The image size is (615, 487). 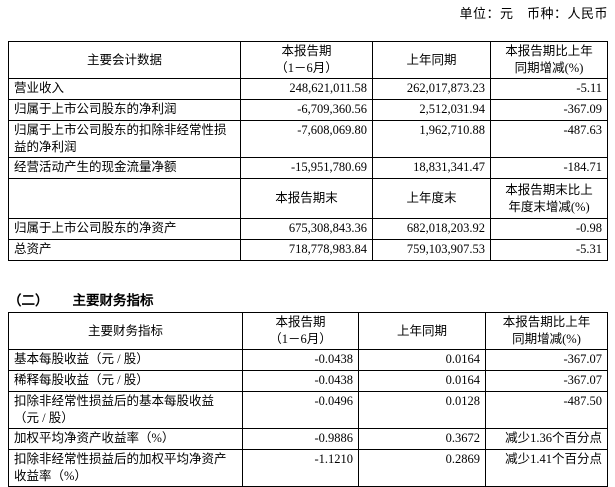 I want to click on metric-label-cell: 稀释每股收益（元 / 股）, so click(x=125, y=381).